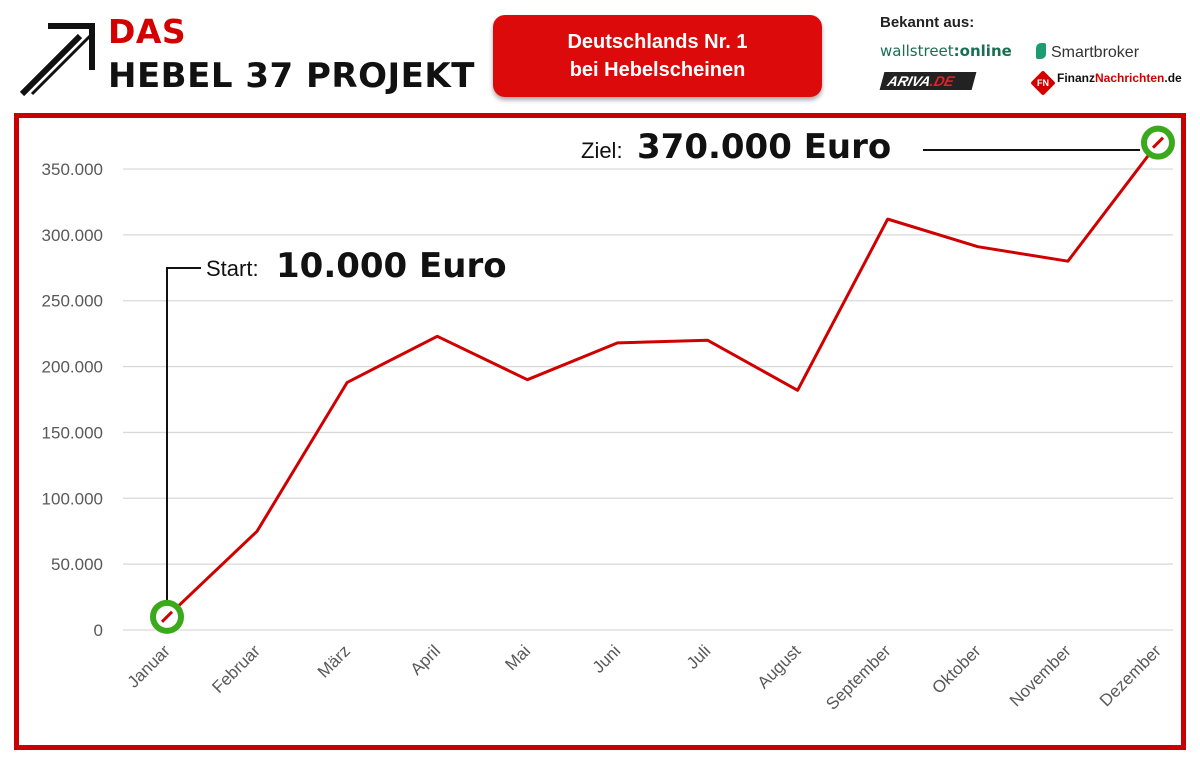  Describe the element at coordinates (602, 150) in the screenshot. I see `goal-annotation-label: Ziel:` at that location.